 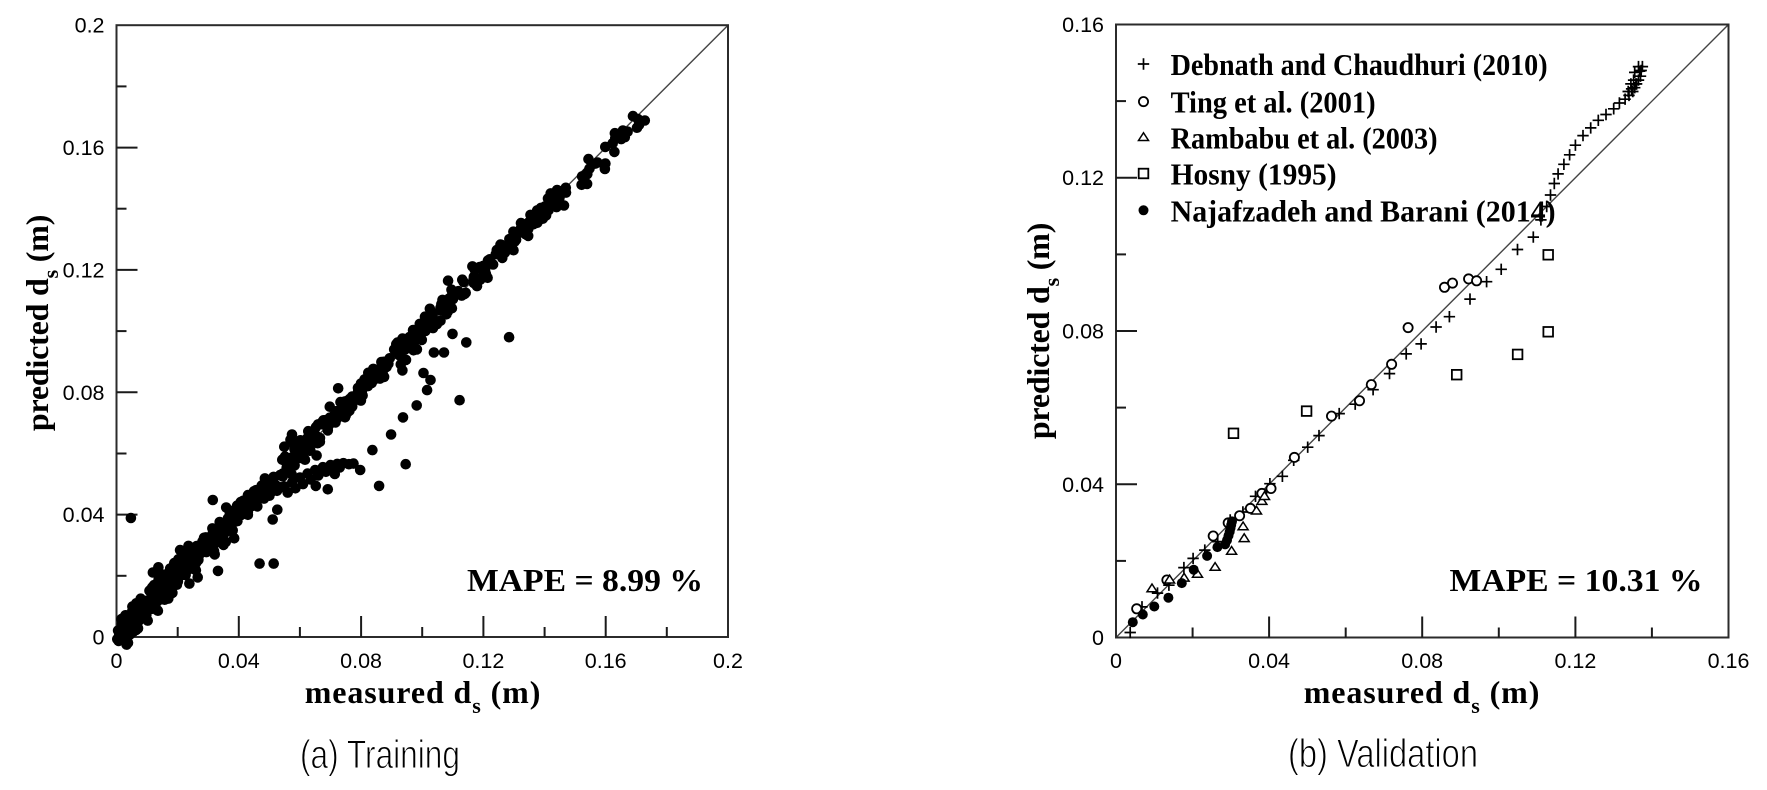 I want to click on svg-text: Rambabu et al. (2003), so click(x=1304, y=138).